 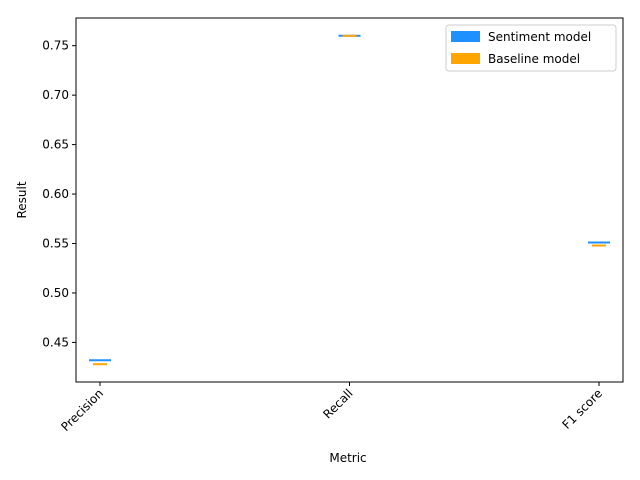 I want to click on legend-label-sentiment: Sentiment model, so click(x=539, y=37).